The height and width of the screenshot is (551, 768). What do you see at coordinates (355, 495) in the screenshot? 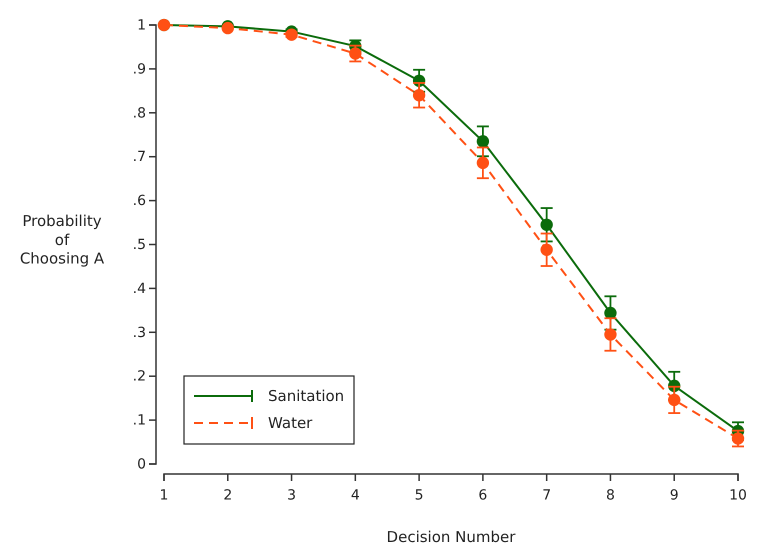
I see `x-tick-label: 4` at bounding box center [355, 495].